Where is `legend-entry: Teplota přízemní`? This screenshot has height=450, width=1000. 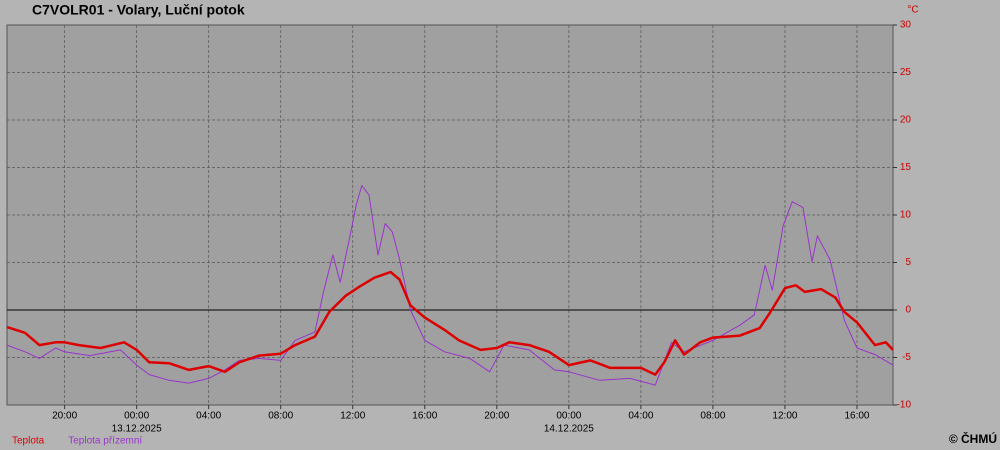 legend-entry: Teplota přízemní is located at coordinates (105, 441).